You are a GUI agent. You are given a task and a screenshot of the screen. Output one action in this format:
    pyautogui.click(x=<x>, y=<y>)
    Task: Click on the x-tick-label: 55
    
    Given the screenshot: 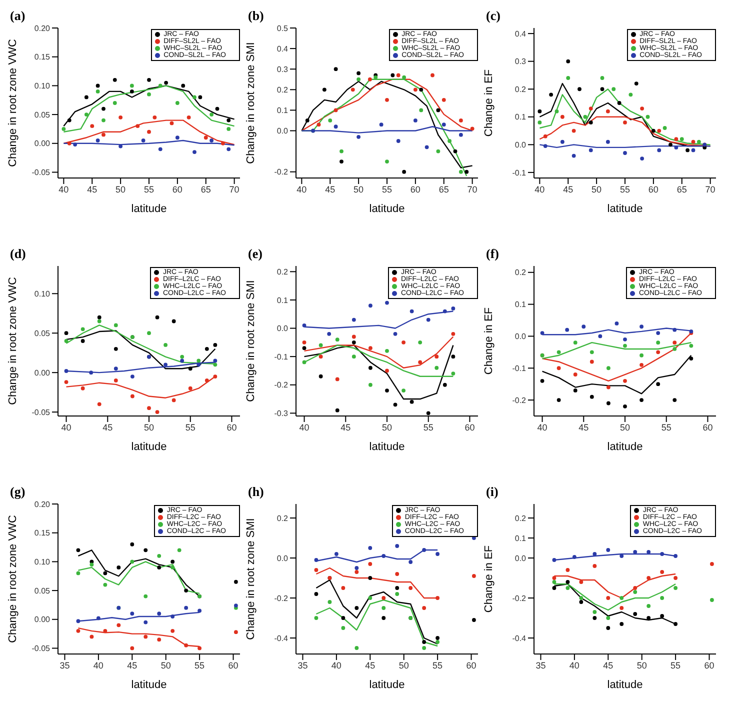 What is the action you would take?
    pyautogui.click(x=428, y=427)
    